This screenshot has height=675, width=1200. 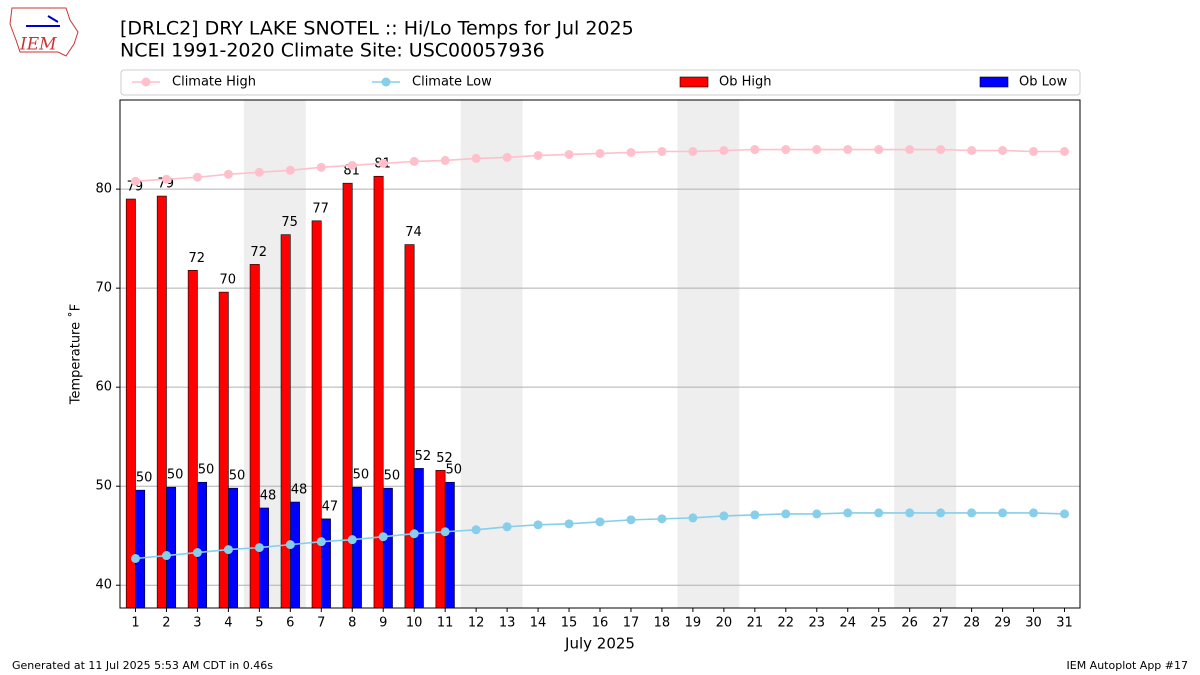 What do you see at coordinates (909, 623) in the screenshot?
I see `x-tick-label: 26` at bounding box center [909, 623].